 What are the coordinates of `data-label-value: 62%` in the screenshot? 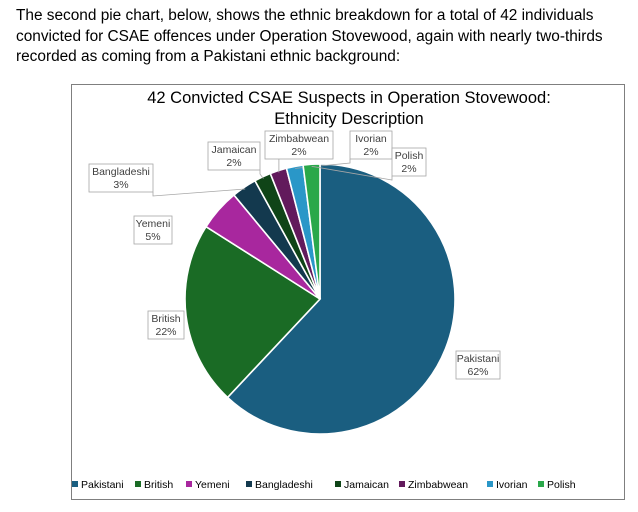 It's located at (477, 372).